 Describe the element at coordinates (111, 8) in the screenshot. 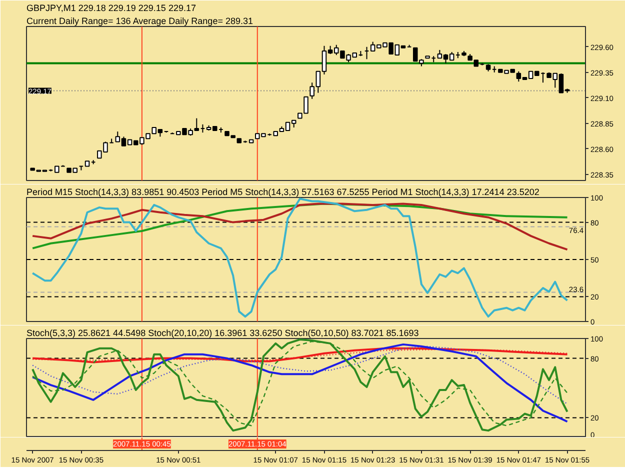

I see `chart-title: GBPJPY,M1 229.18 229.19 229.15 229.17` at that location.